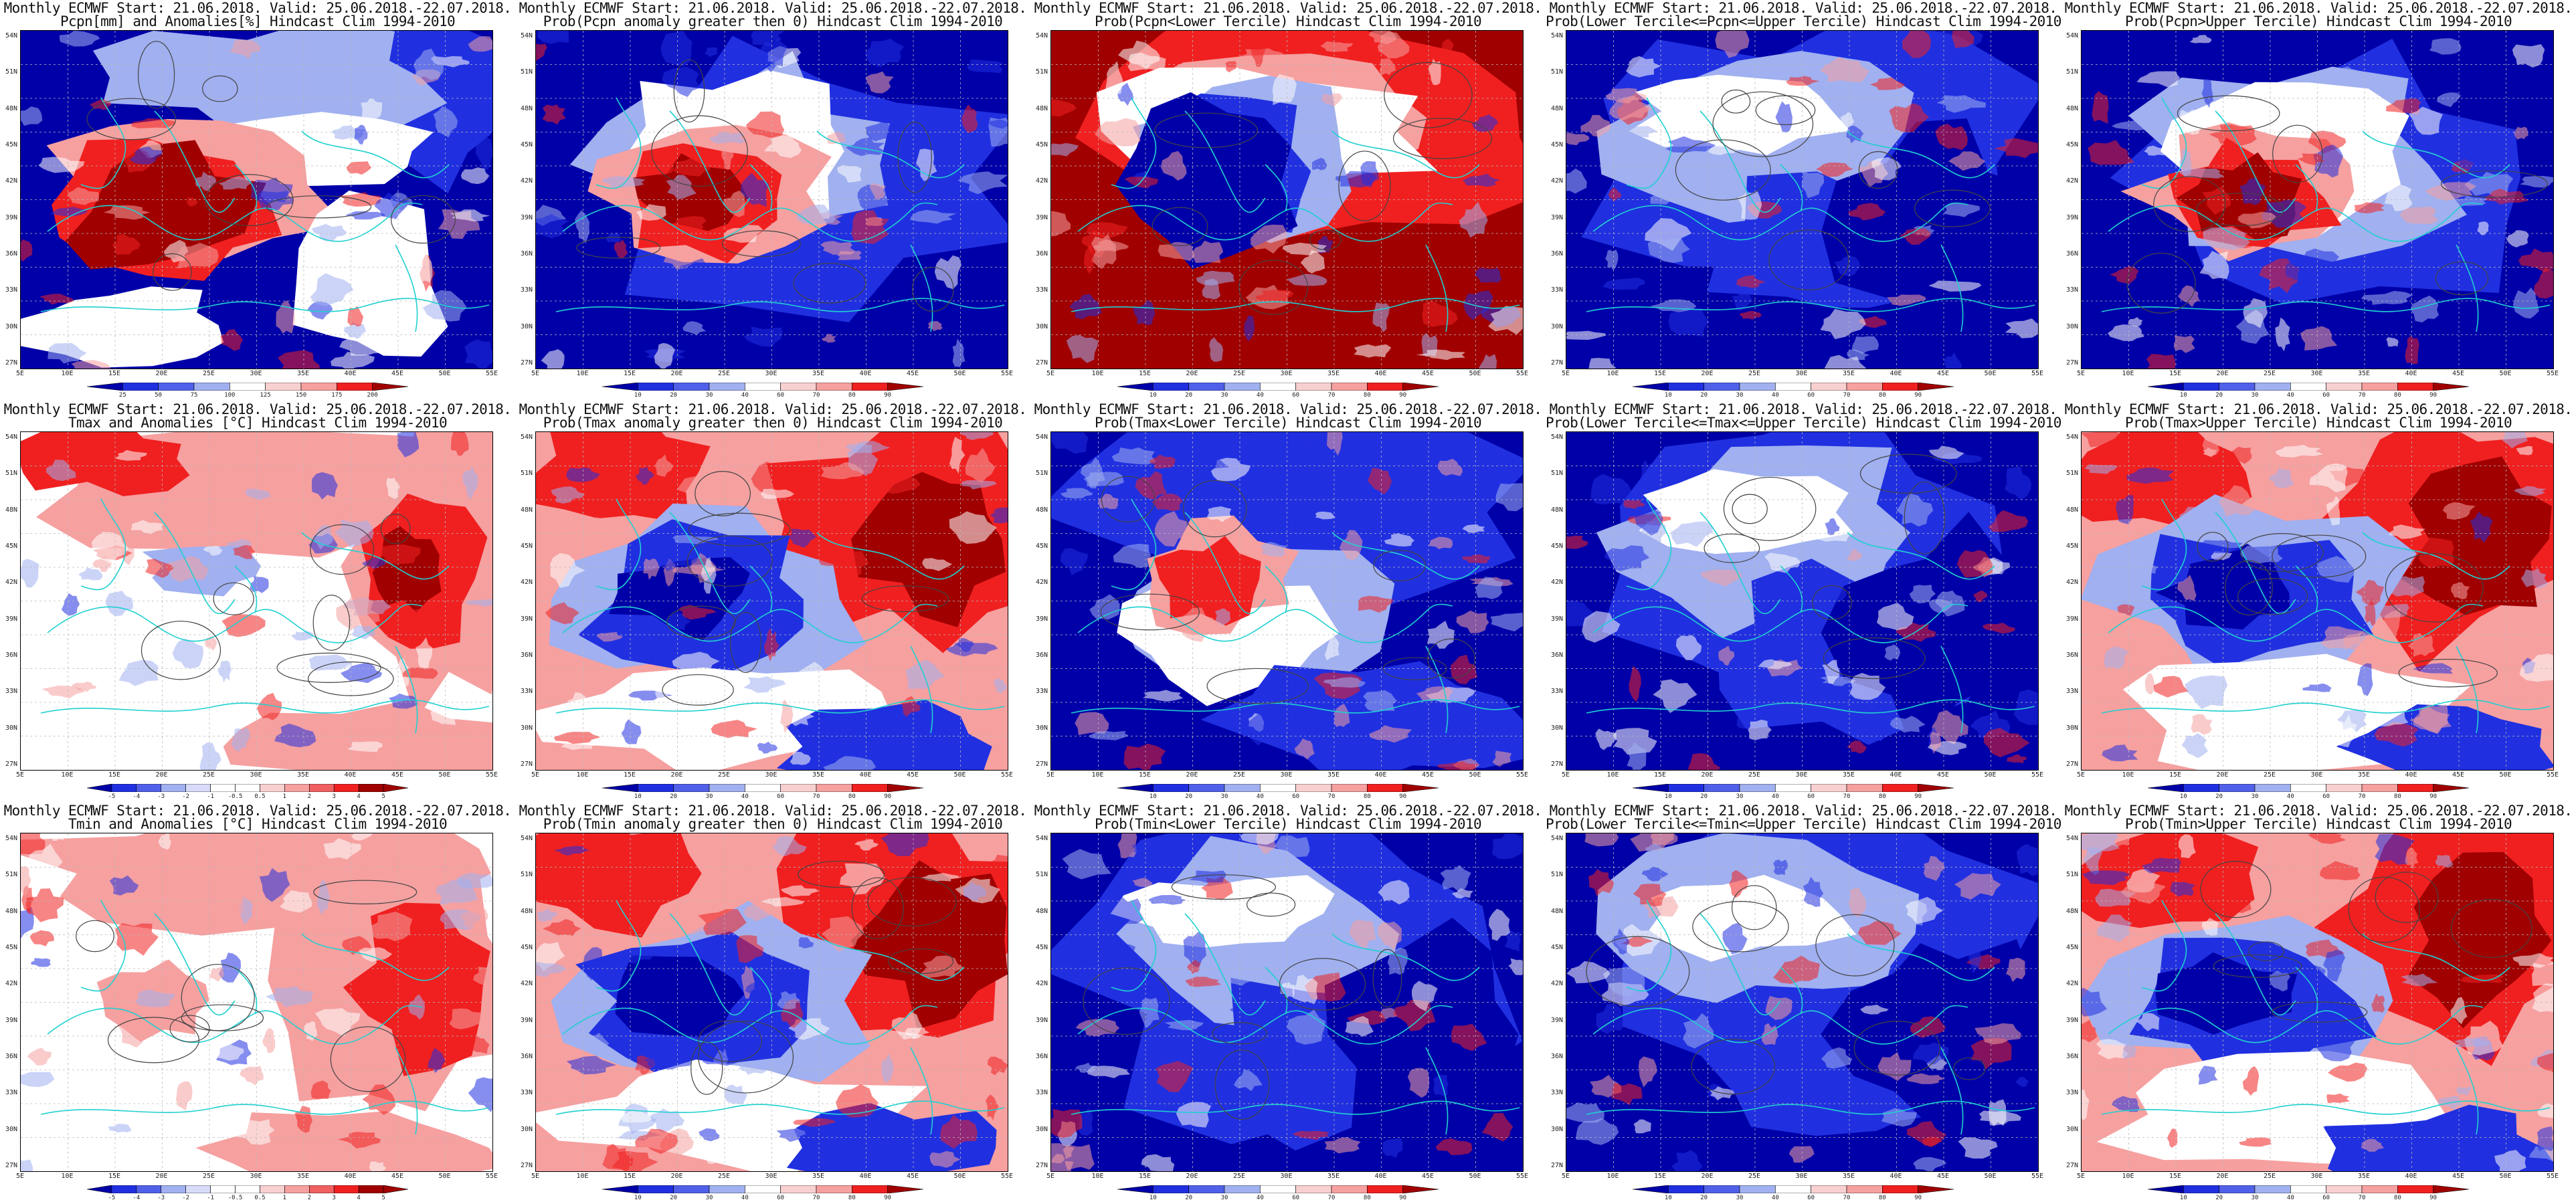 The width and height of the screenshot is (2576, 1204). Describe the element at coordinates (383, 1198) in the screenshot. I see `colorbar-label: 5` at that location.